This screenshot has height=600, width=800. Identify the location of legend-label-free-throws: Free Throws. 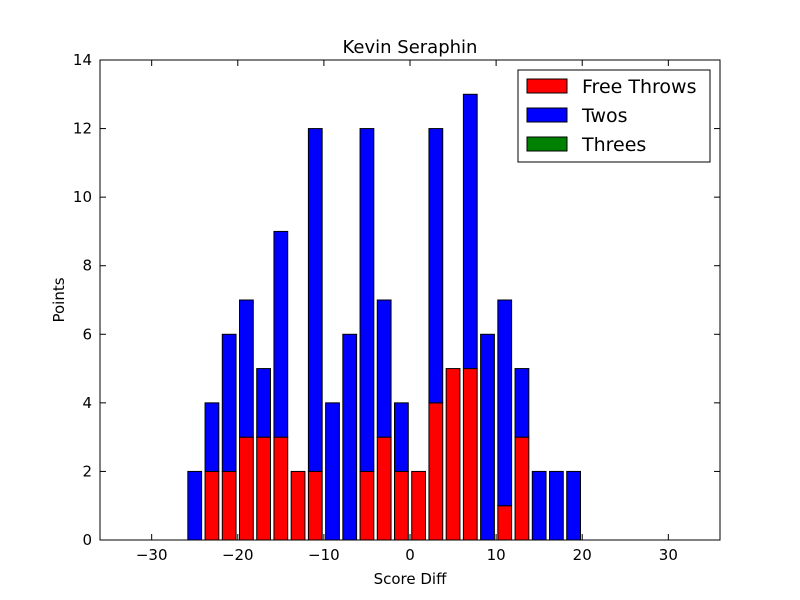
(639, 87).